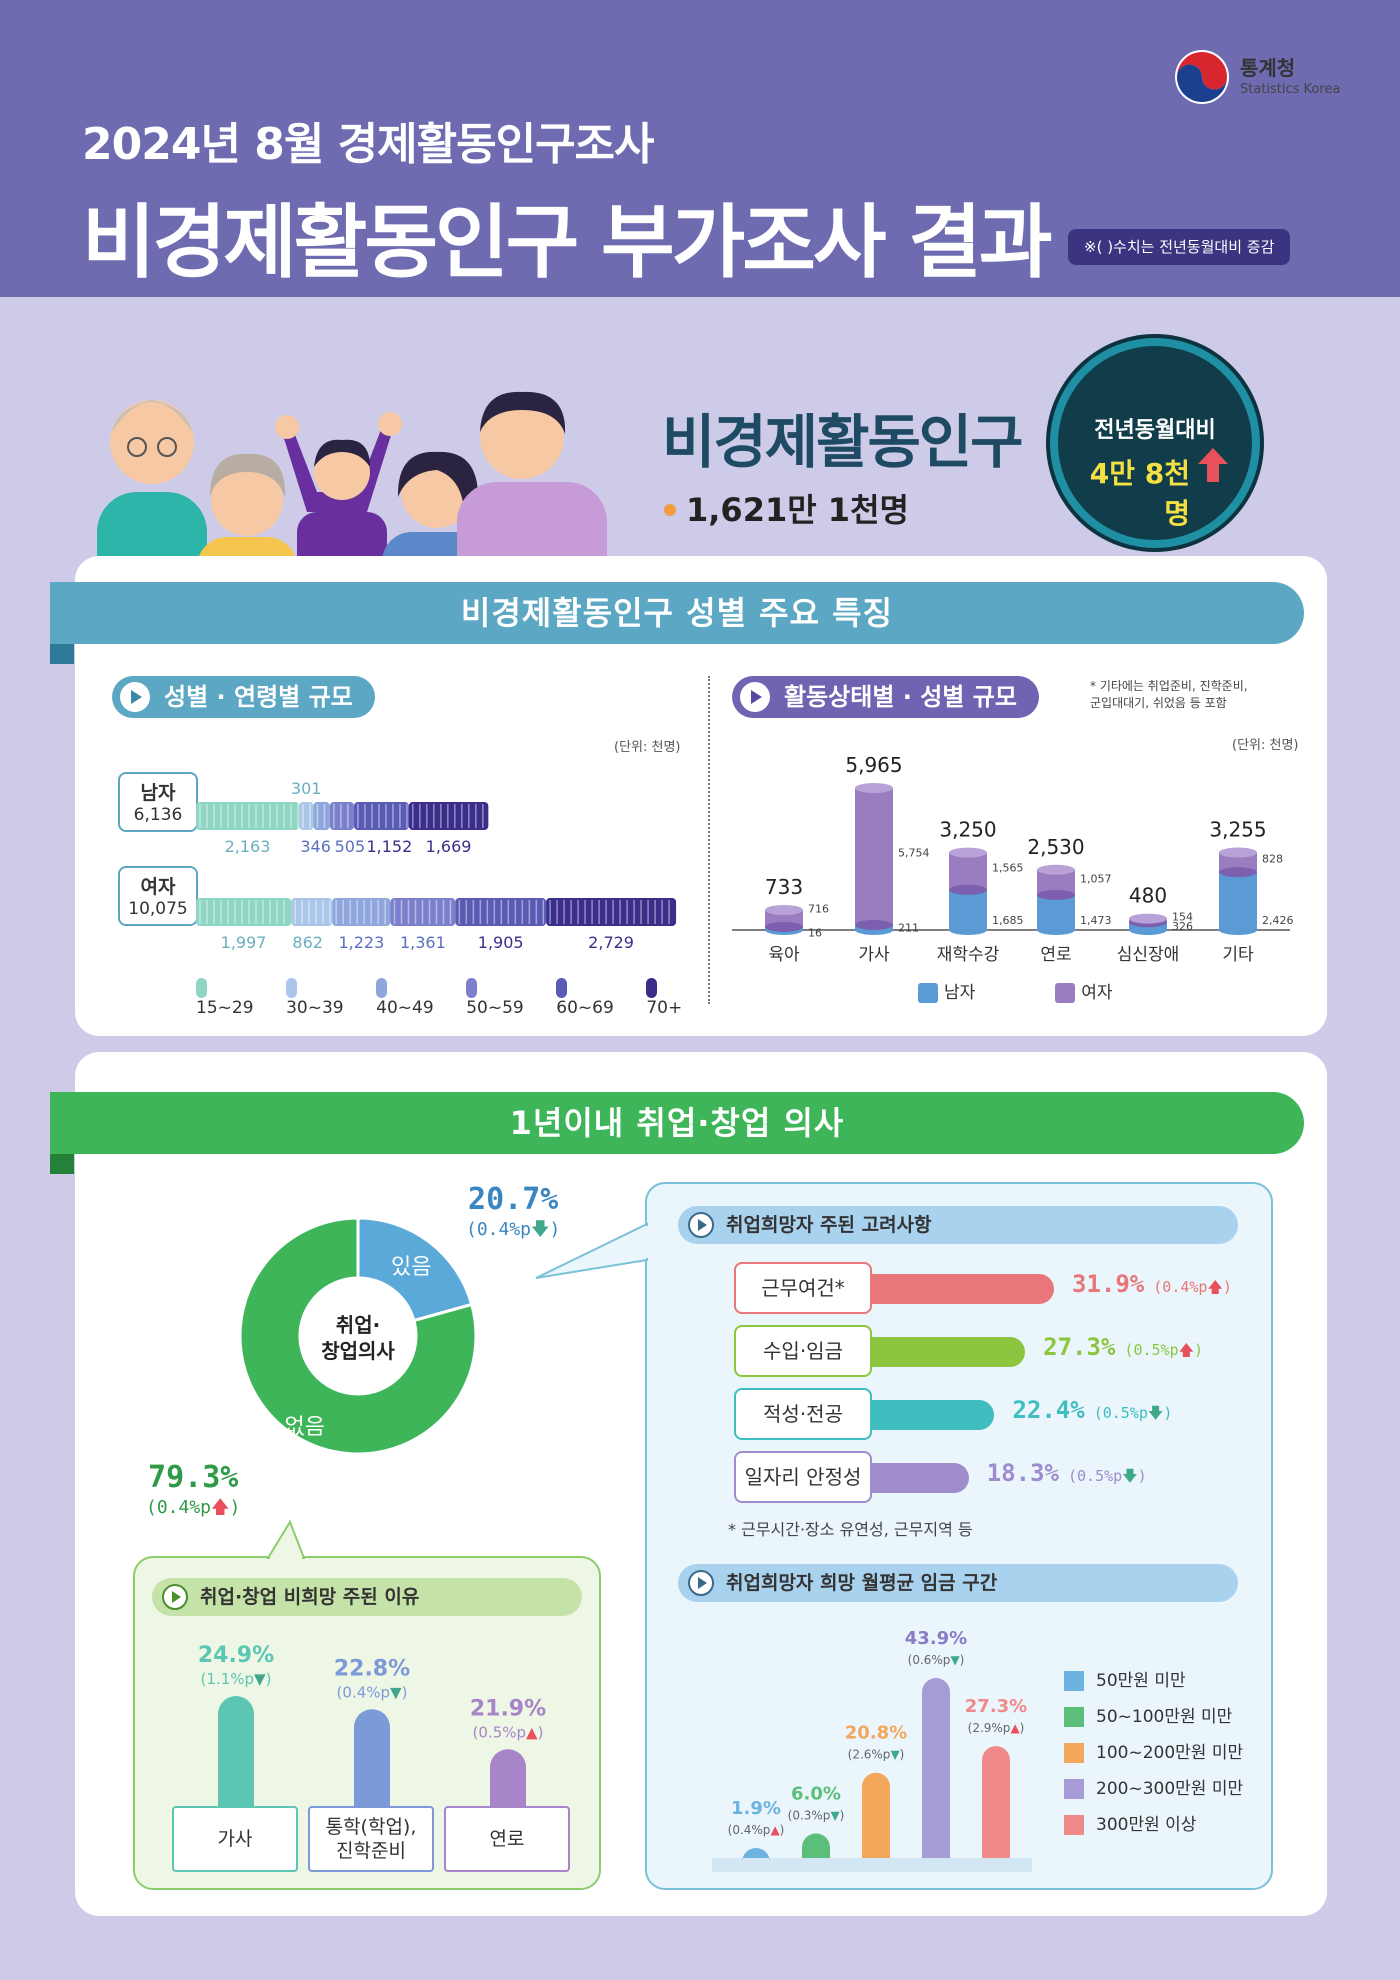  Describe the element at coordinates (423, 941) in the screenshot. I see `age-bar-value-label: 1,361` at that location.